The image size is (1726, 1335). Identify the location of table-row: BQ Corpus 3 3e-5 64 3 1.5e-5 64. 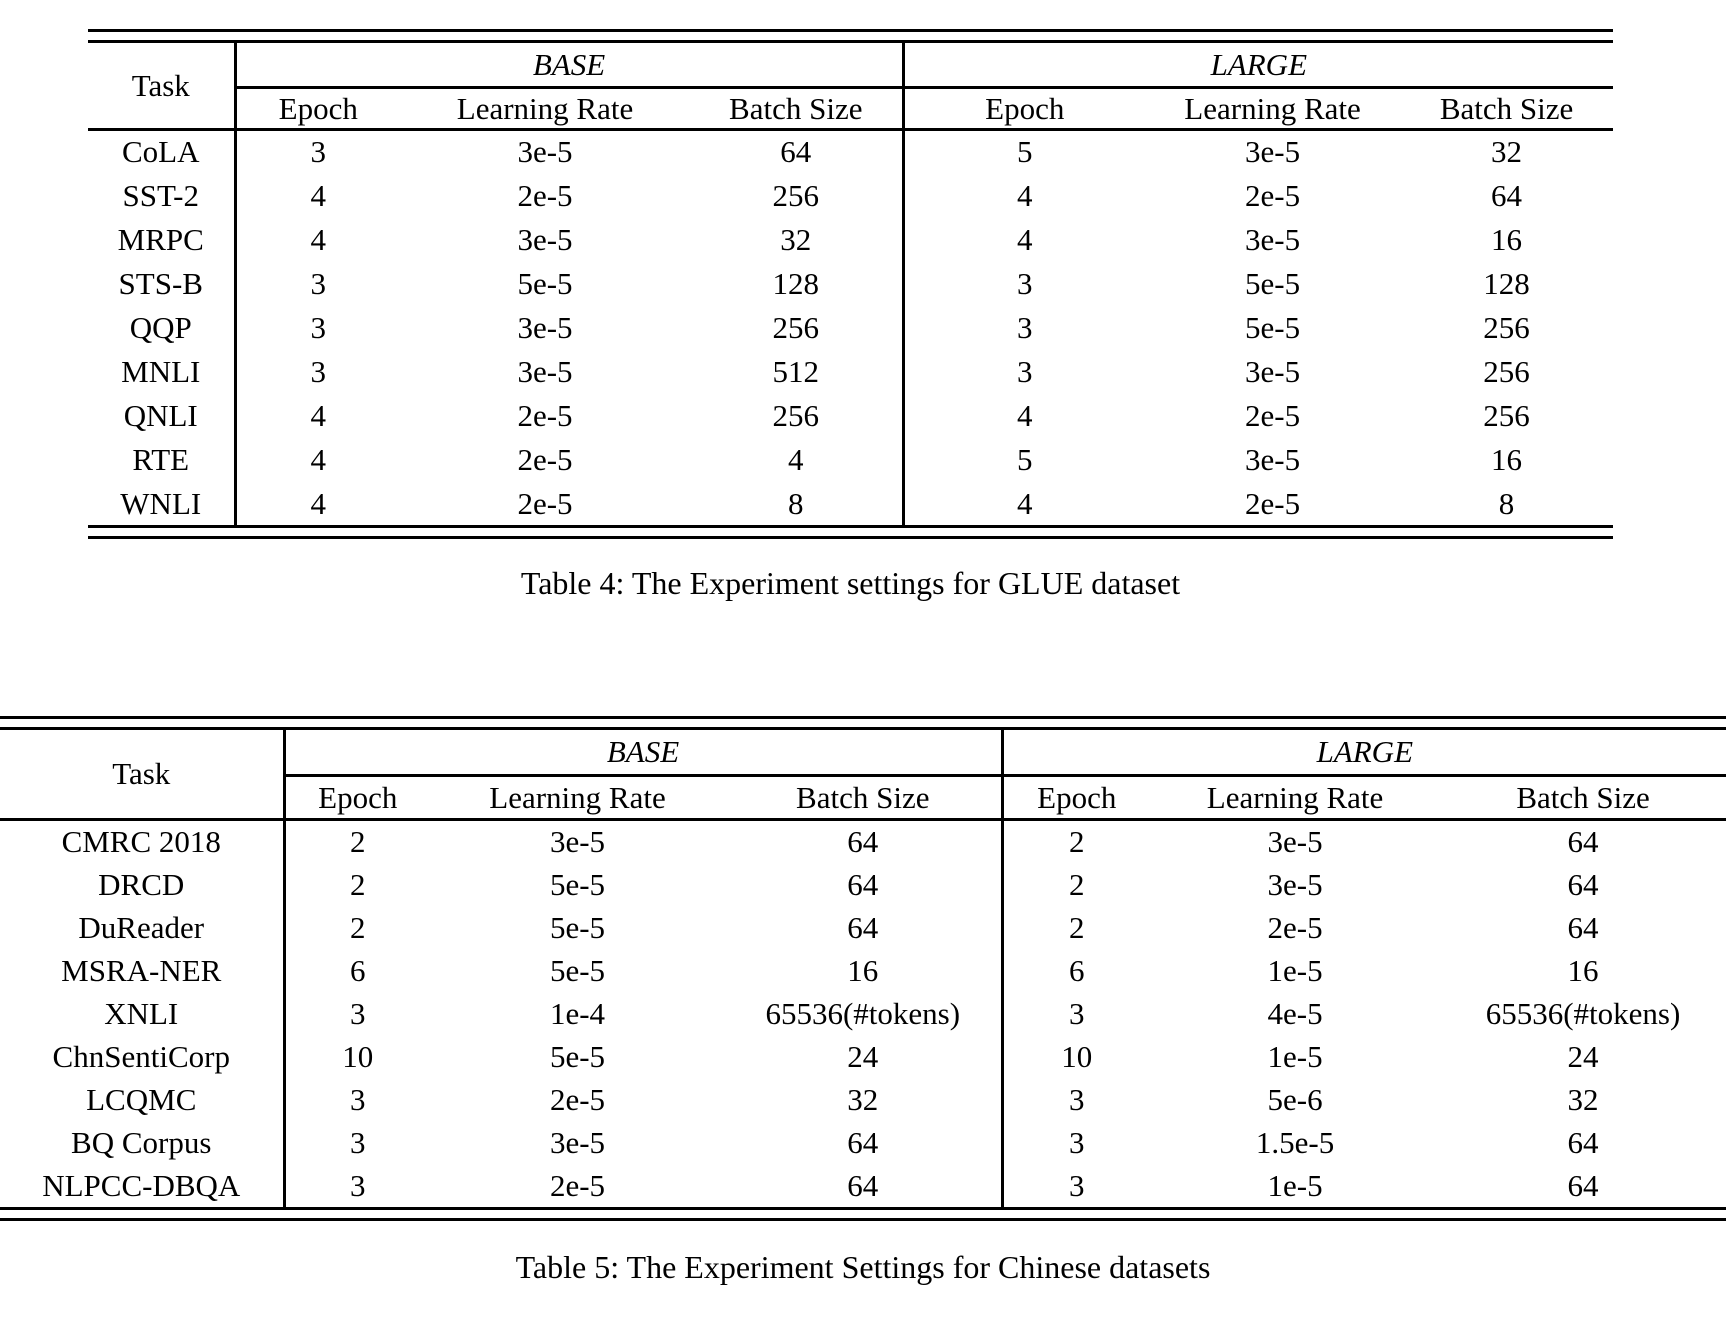
(863, 1142).